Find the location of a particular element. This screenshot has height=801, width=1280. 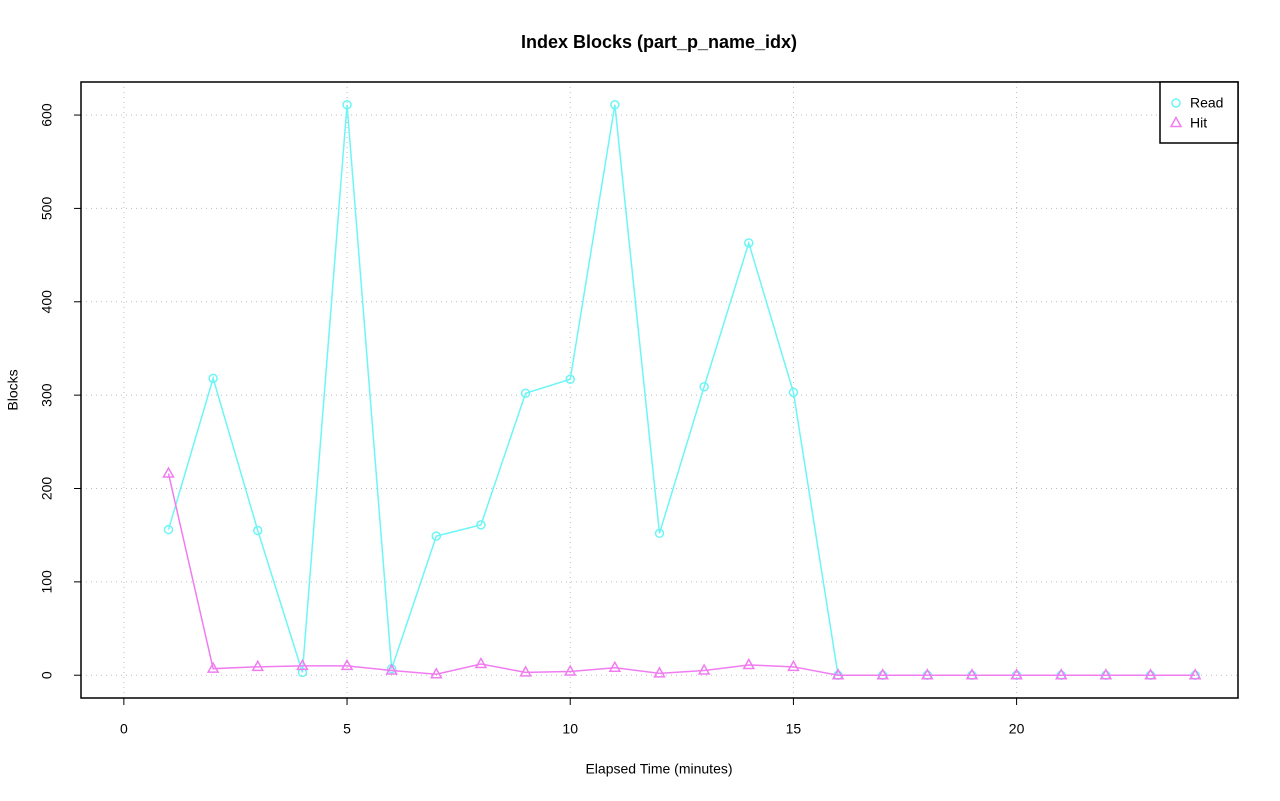

x-tick-label: 5 is located at coordinates (347, 729).